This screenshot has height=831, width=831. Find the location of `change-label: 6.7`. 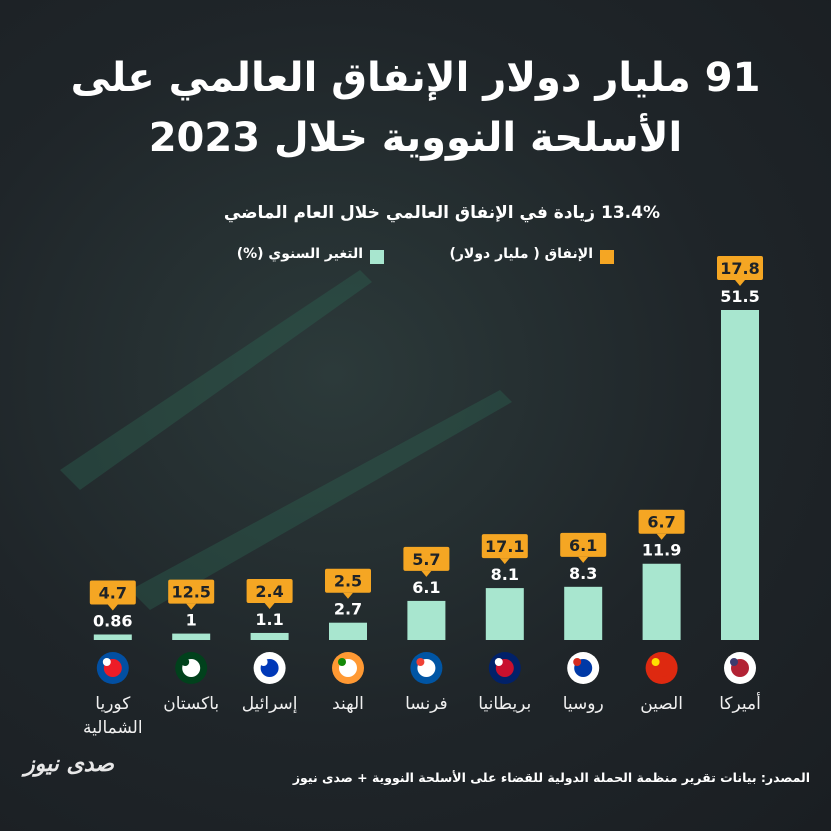

change-label: 6.7 is located at coordinates (661, 522).